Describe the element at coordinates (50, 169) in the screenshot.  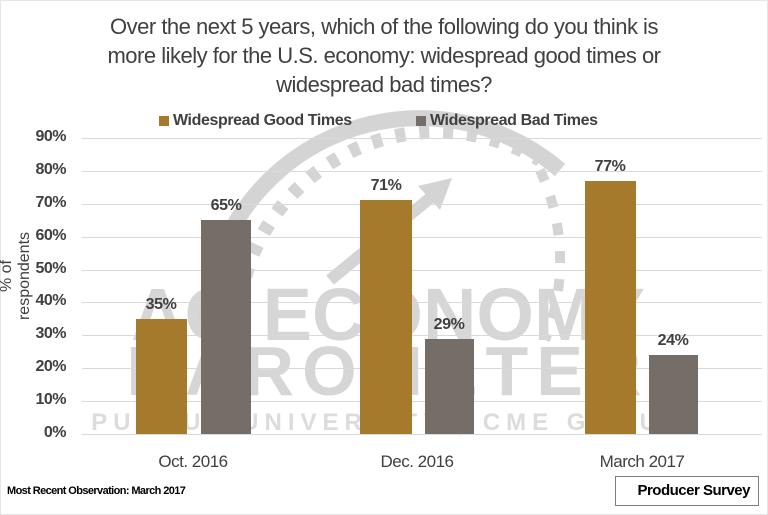
I see `y-tick-80: 80%` at that location.